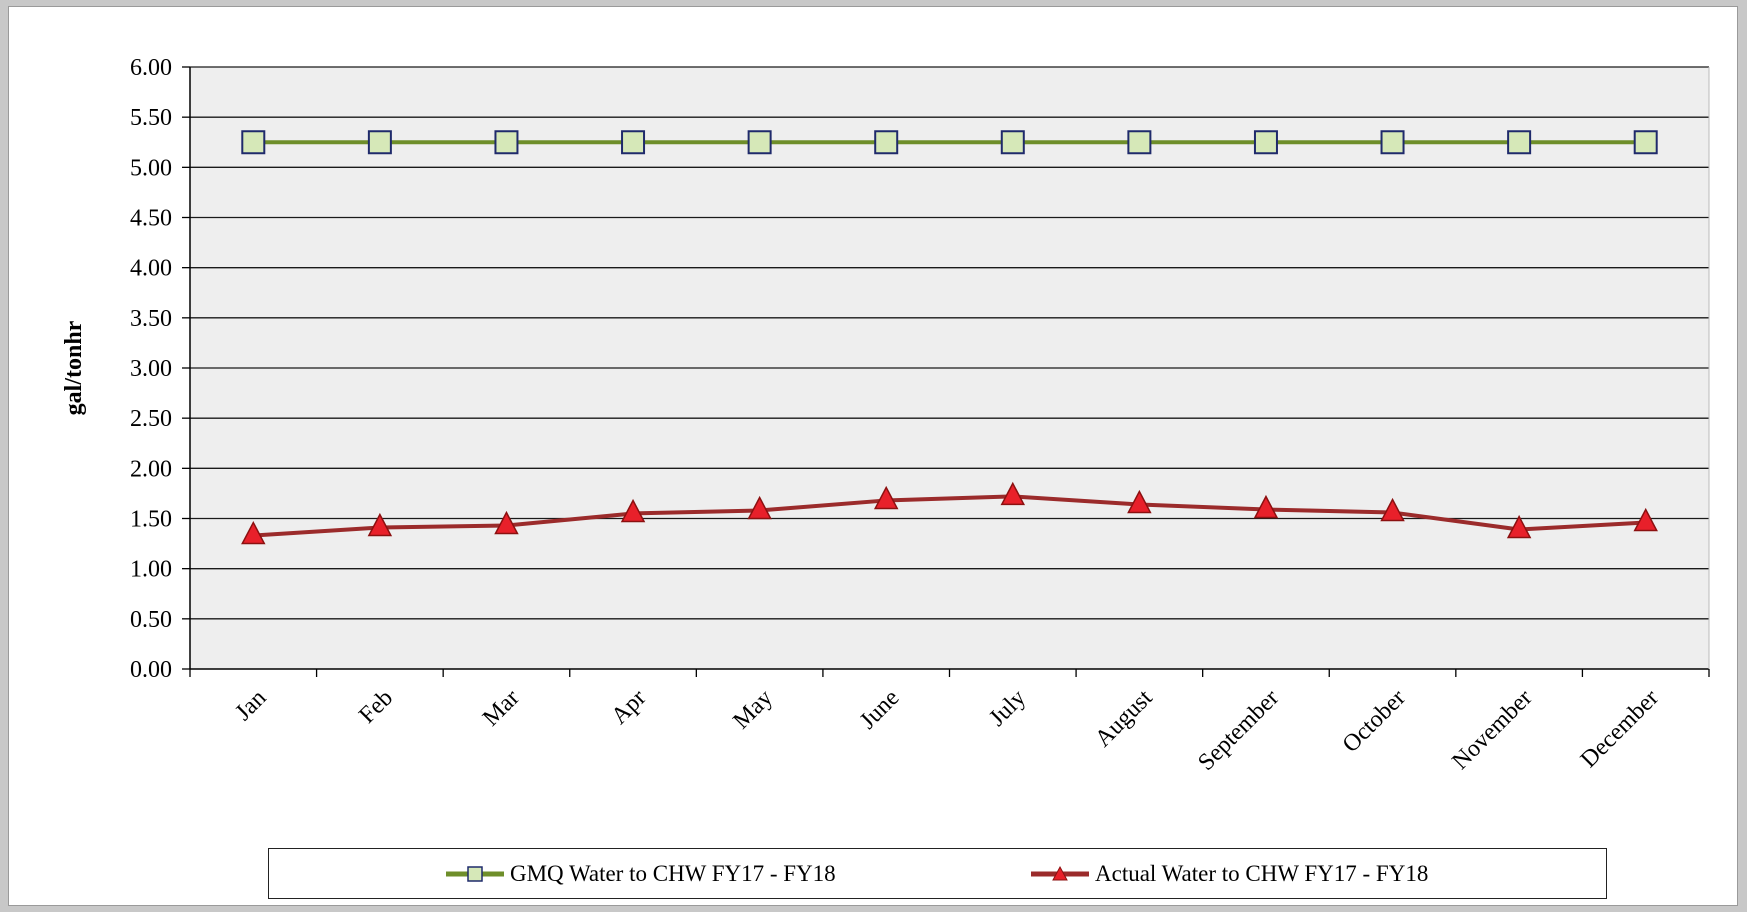 This screenshot has height=912, width=1747. Describe the element at coordinates (74, 367) in the screenshot. I see `y-axis-title: gal/tonhr` at that location.